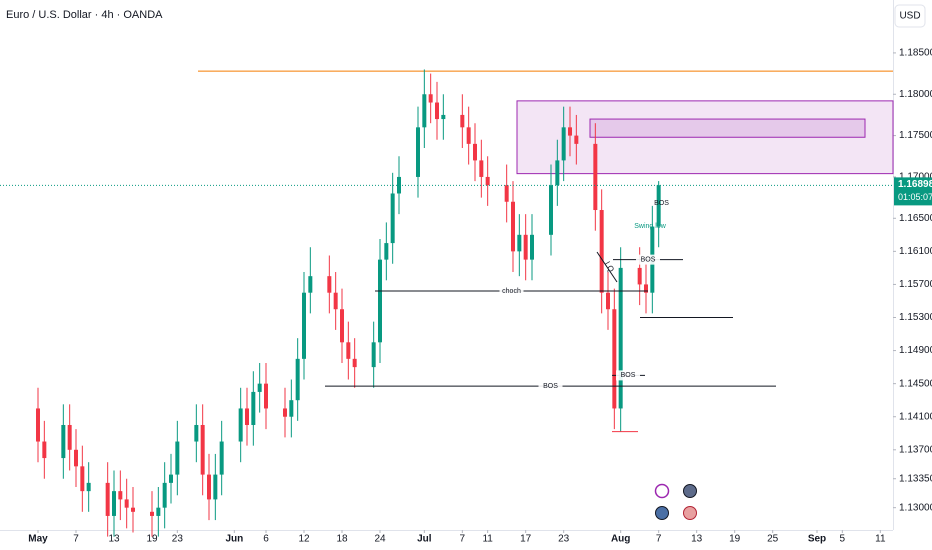 This screenshot has height=550, width=932. I want to click on x-tick-label: 18, so click(342, 539).